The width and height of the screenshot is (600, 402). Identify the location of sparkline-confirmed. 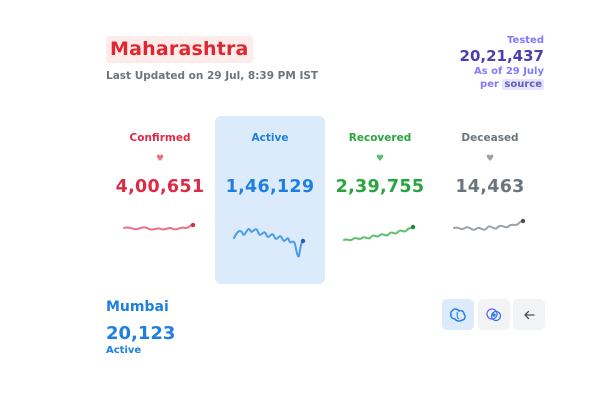
(159, 226).